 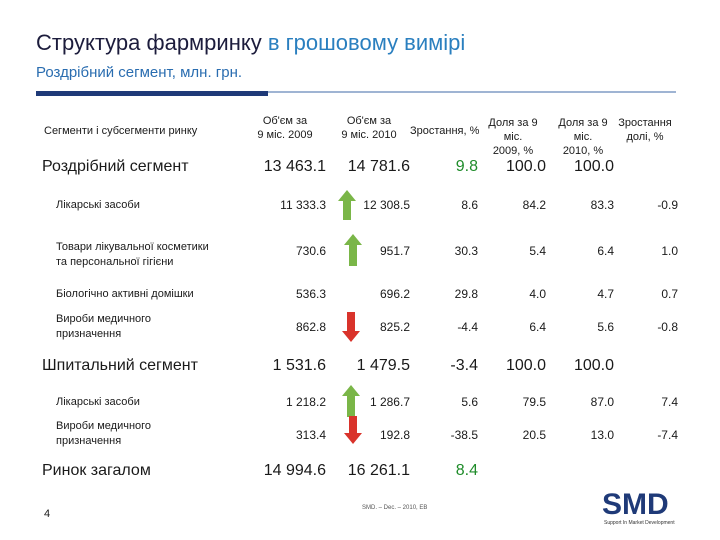 What do you see at coordinates (602, 402) in the screenshot?
I see `share-2010: 87.0` at bounding box center [602, 402].